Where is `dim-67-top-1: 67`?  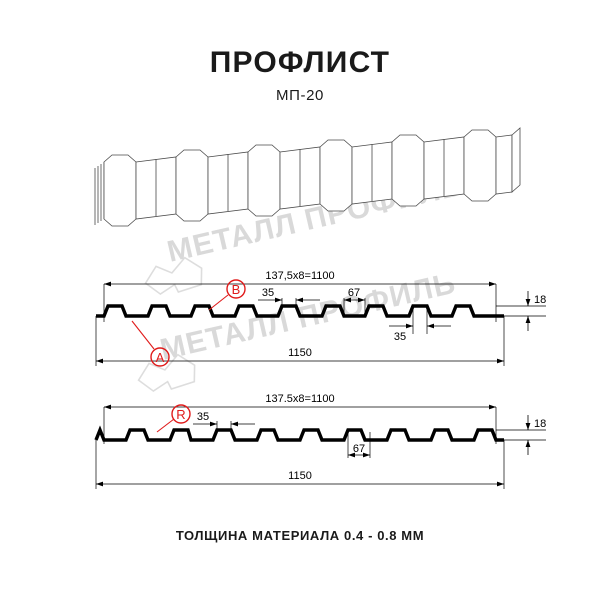
dim-67-top-1: 67 is located at coordinates (354, 301).